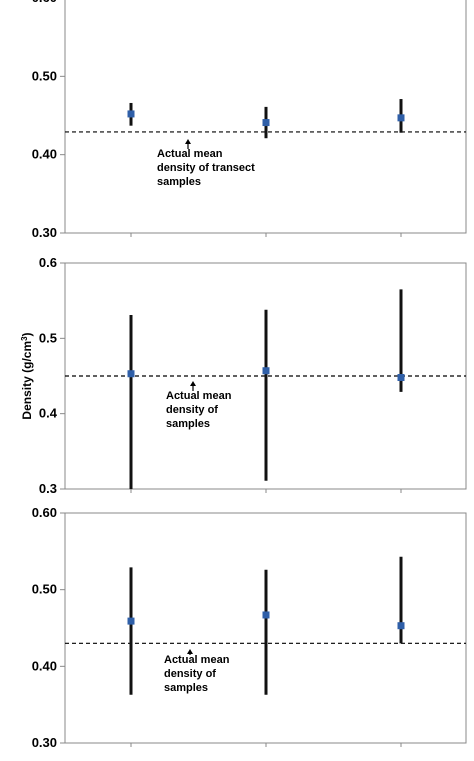 The image size is (474, 761). Describe the element at coordinates (48, 337) in the screenshot. I see `y-tick-label: 0.5` at that location.